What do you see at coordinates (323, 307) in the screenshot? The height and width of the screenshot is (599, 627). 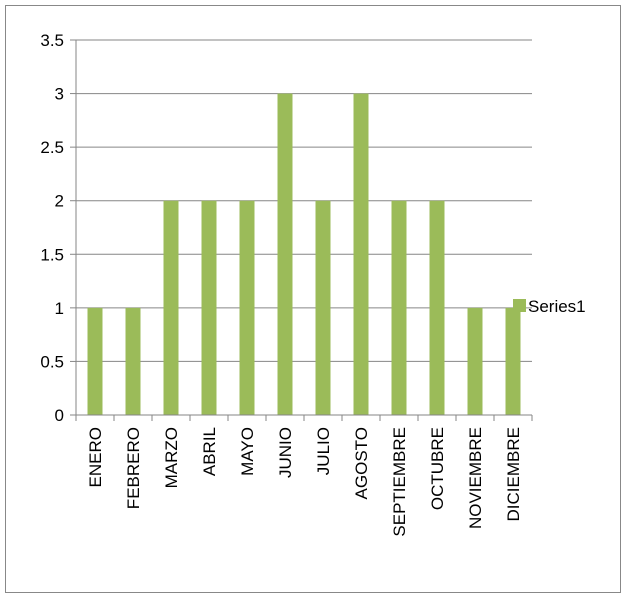 I see `bar-julio` at bounding box center [323, 307].